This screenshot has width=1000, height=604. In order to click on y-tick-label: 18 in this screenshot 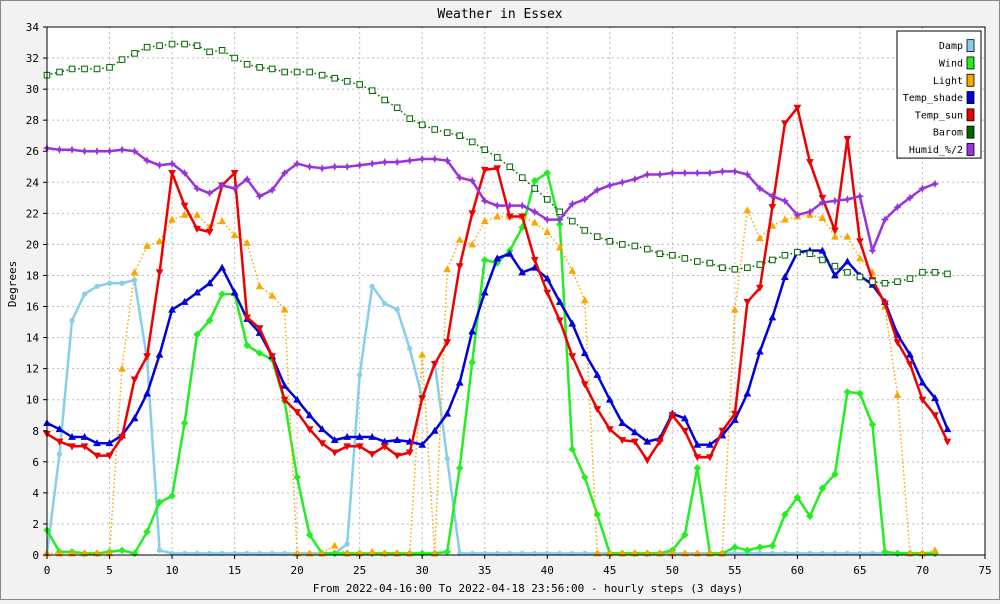, I will do `click(32, 275)`.